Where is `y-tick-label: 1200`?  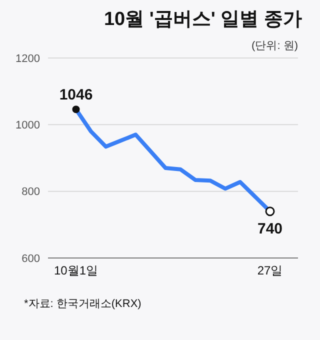
y-tick-label: 1200 is located at coordinates (28, 58).